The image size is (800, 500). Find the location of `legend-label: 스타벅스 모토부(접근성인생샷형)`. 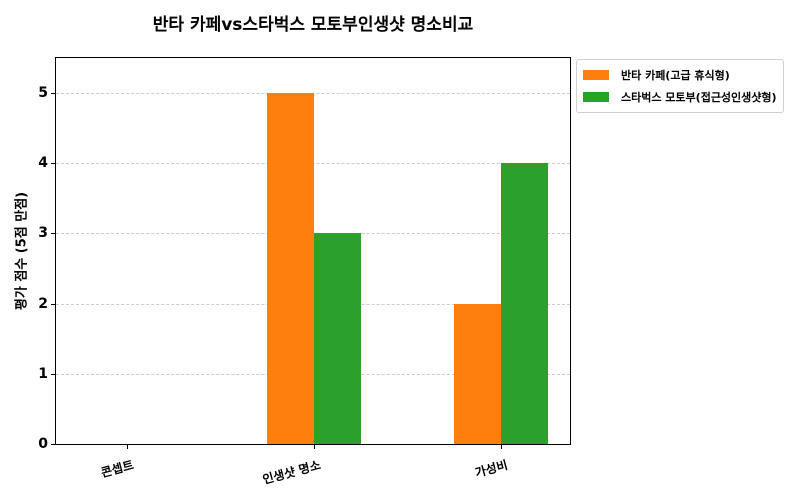

legend-label: 스타벅스 모토부(접근성인생샷형) is located at coordinates (699, 97).